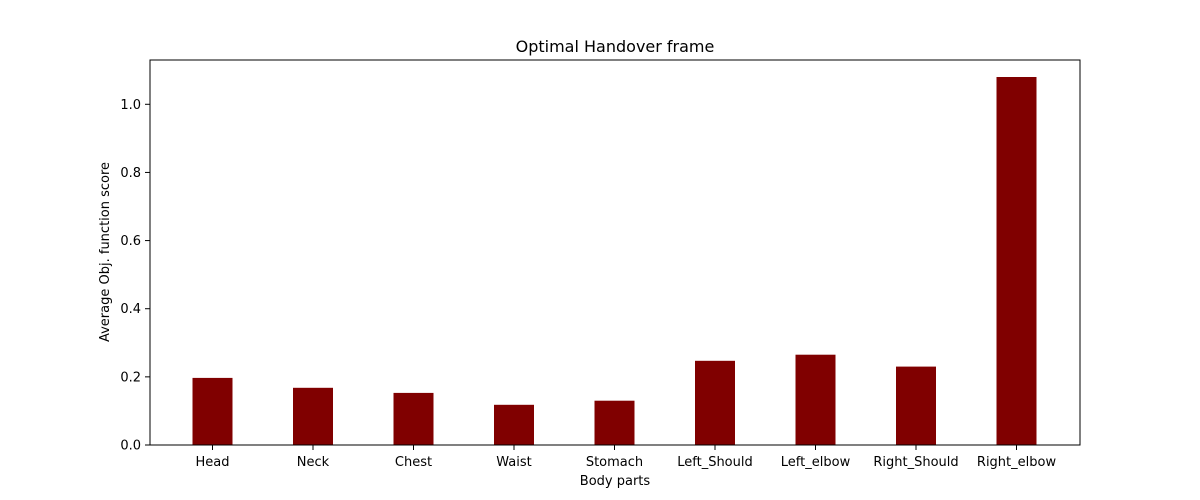 Image resolution: width=1200 pixels, height=500 pixels. I want to click on chart-title: Optimal Handover frame, so click(615, 46).